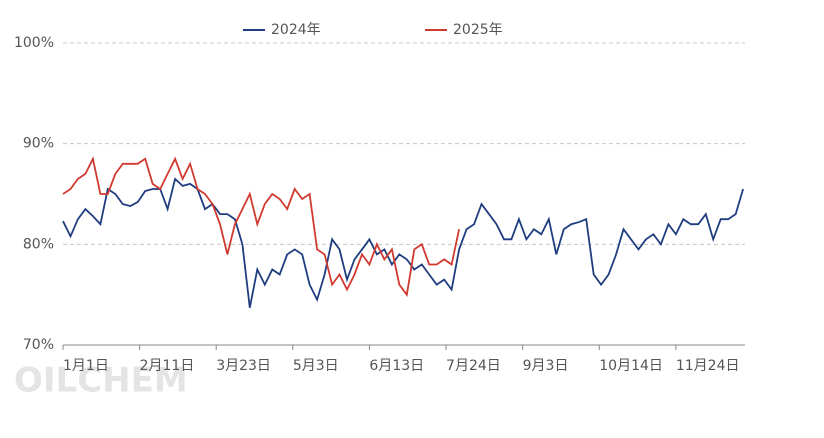 Image resolution: width=824 pixels, height=438 pixels. Describe the element at coordinates (167, 366) in the screenshot. I see `x-tick-label: 2月11日` at that location.